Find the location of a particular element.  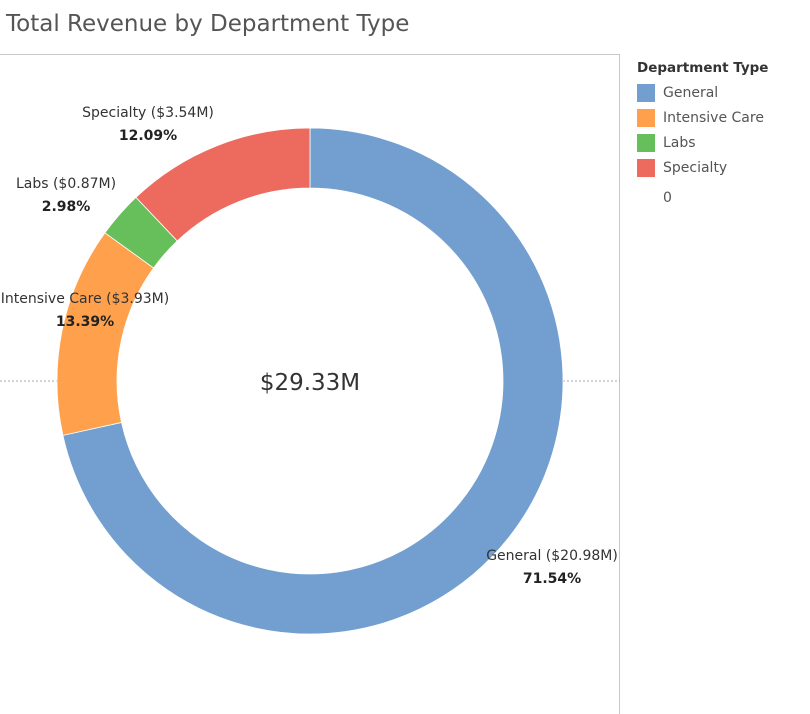

legend-swatch-specialty is located at coordinates (646, 167).